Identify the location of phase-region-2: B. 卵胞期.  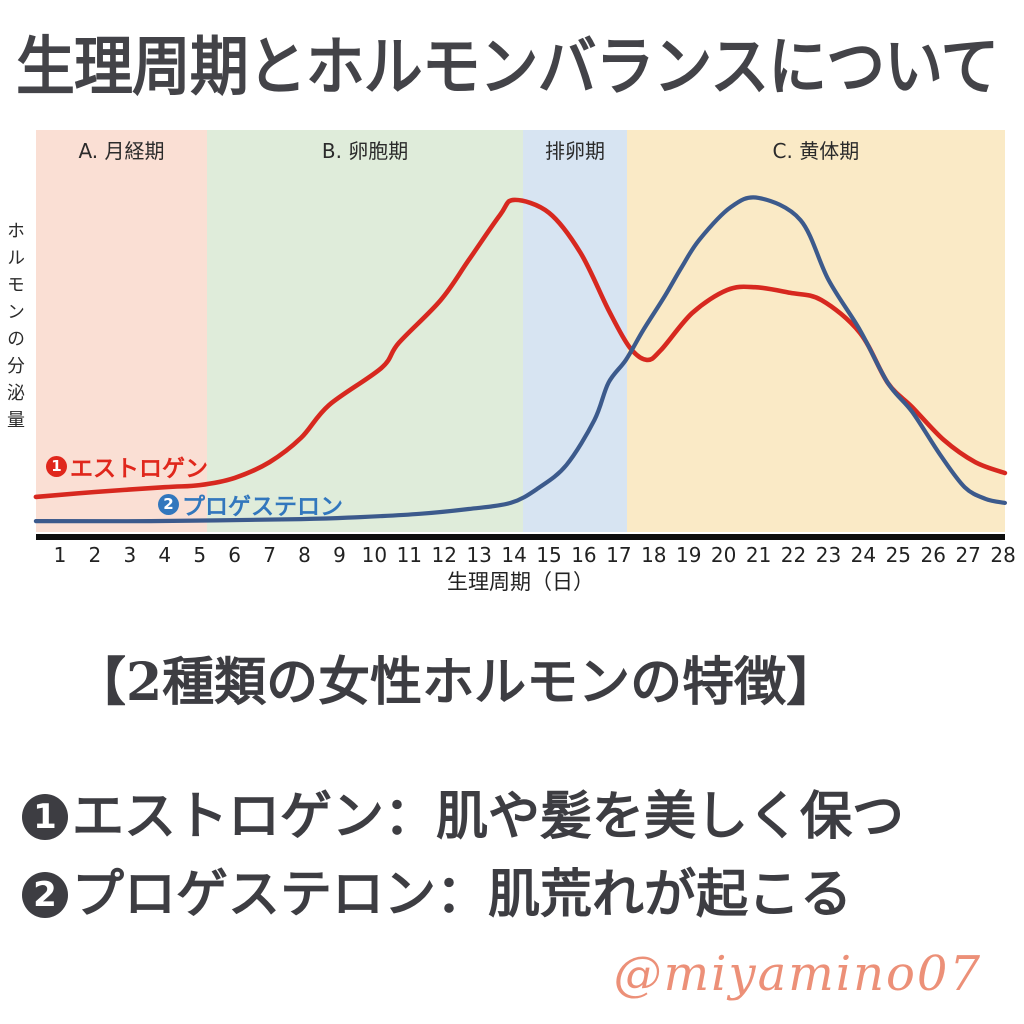
(365, 331).